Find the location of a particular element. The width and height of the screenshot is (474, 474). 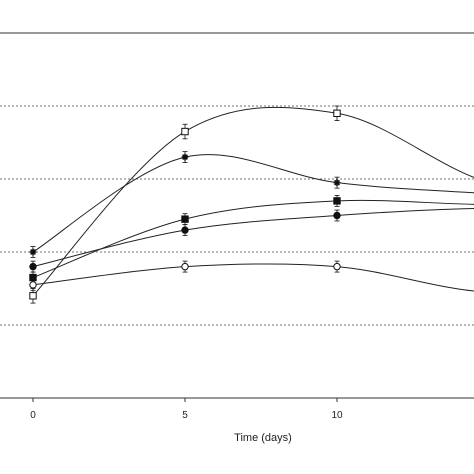

series-line-open-circle is located at coordinates (253, 277).